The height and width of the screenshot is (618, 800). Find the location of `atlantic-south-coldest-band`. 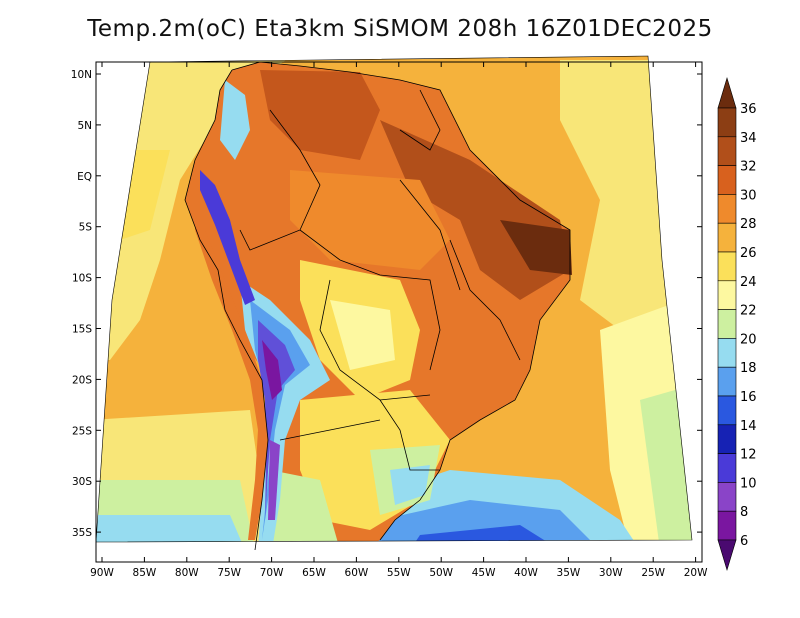

atlantic-south-coldest-band is located at coordinates (485, 533).